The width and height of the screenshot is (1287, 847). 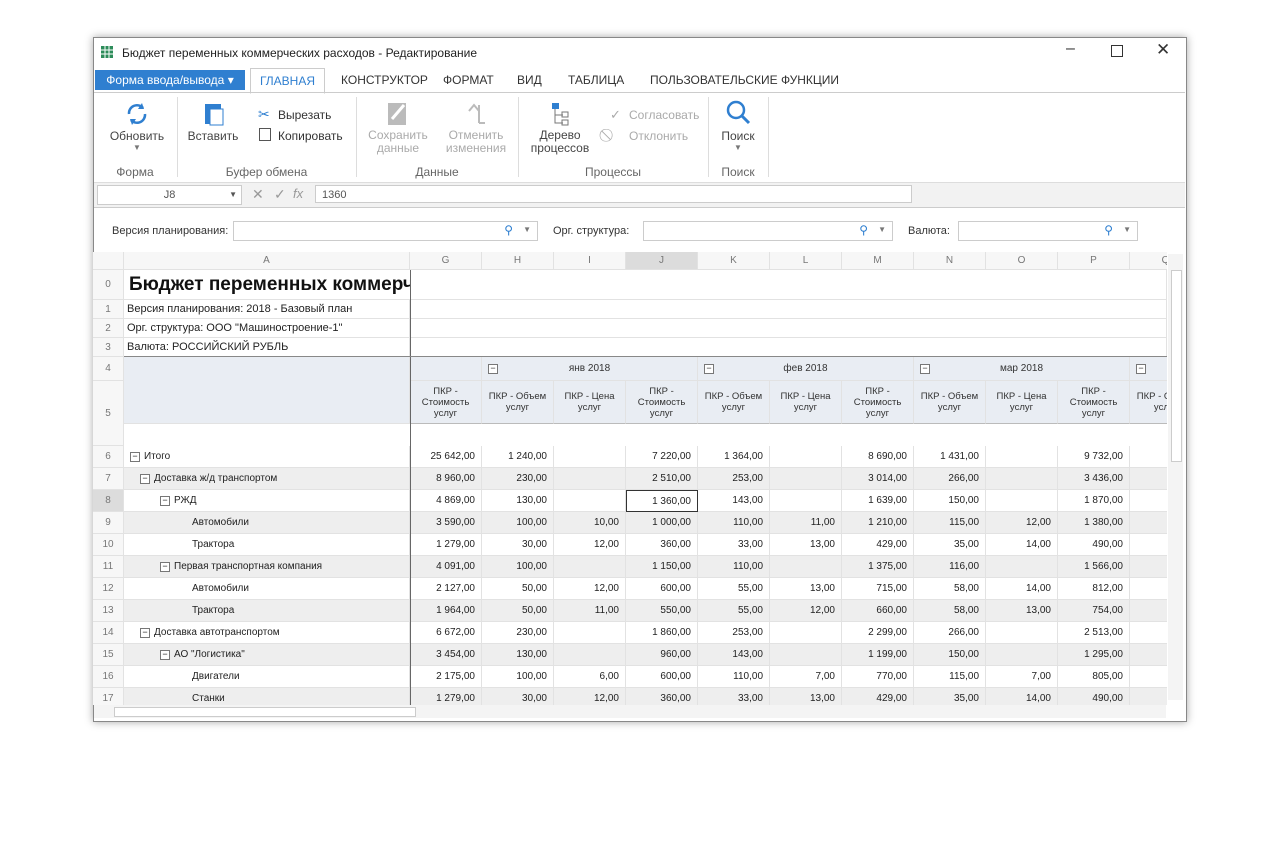 I want to click on minimize: –, so click(x=1070, y=48).